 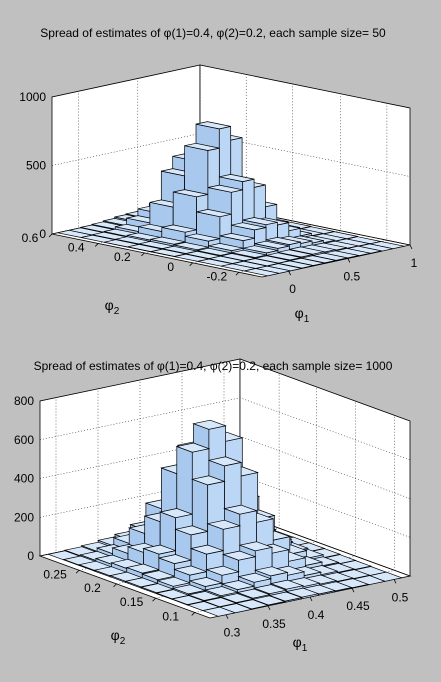 I want to click on y-tick-label: 0.15, so click(x=132, y=602).